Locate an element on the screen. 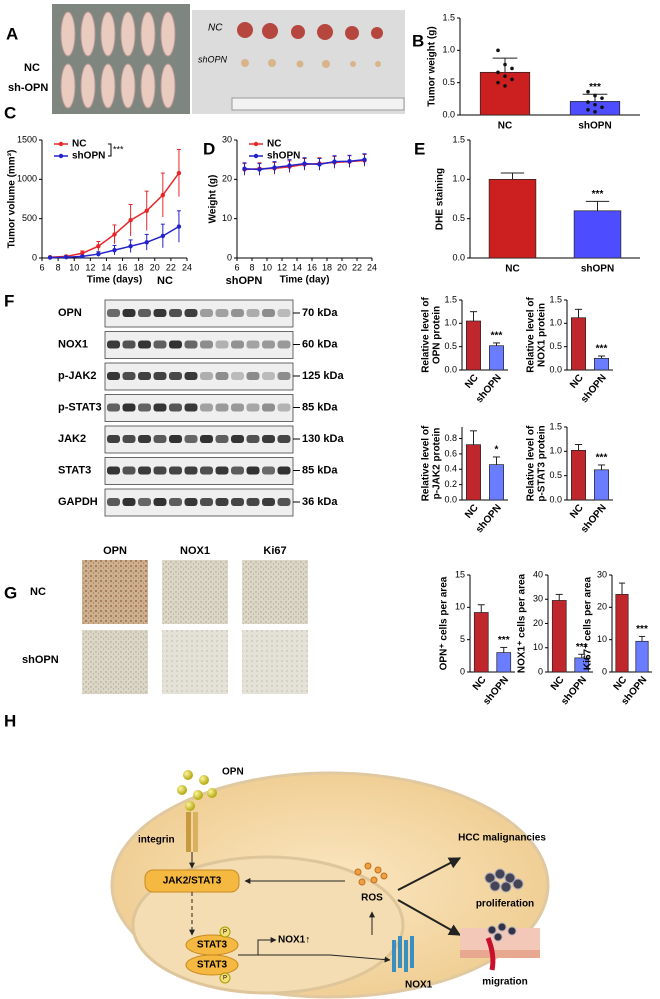 The image size is (660, 999). diagram-label: proliferation is located at coordinates (505, 904).